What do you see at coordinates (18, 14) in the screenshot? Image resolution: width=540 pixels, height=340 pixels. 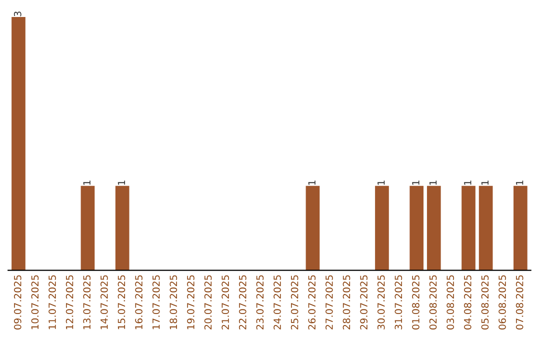 I see `data-label: 3` at bounding box center [18, 14].